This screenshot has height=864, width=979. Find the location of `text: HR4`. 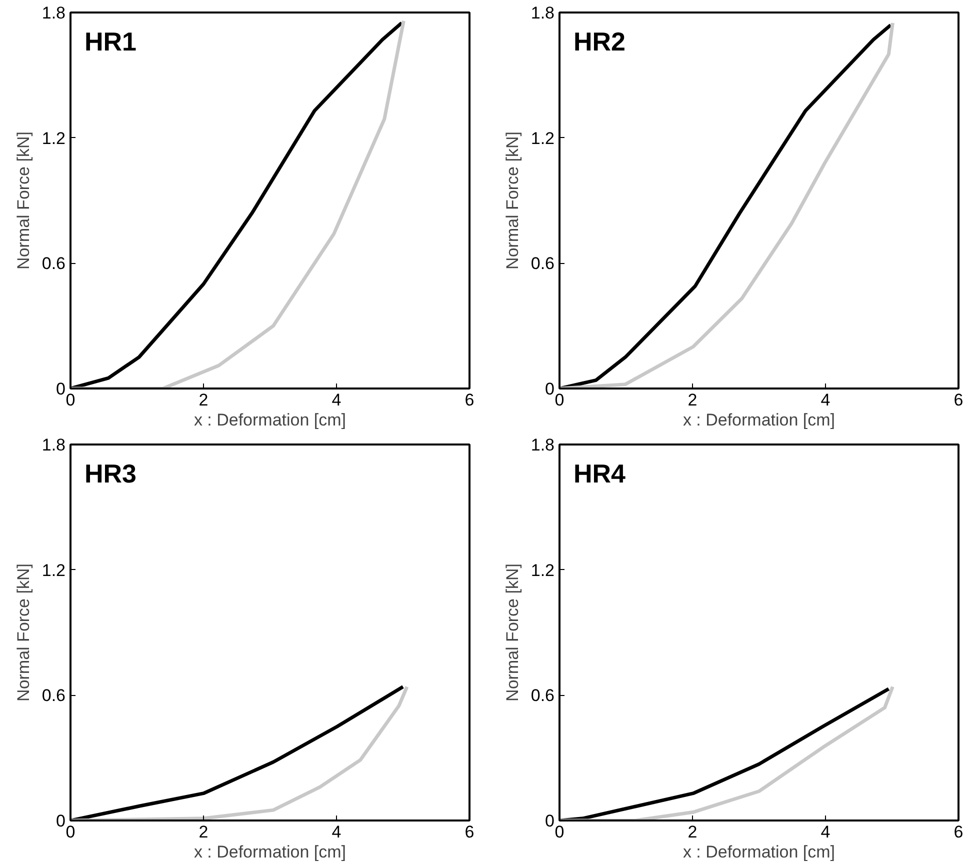

text: HR4 is located at coordinates (600, 473).